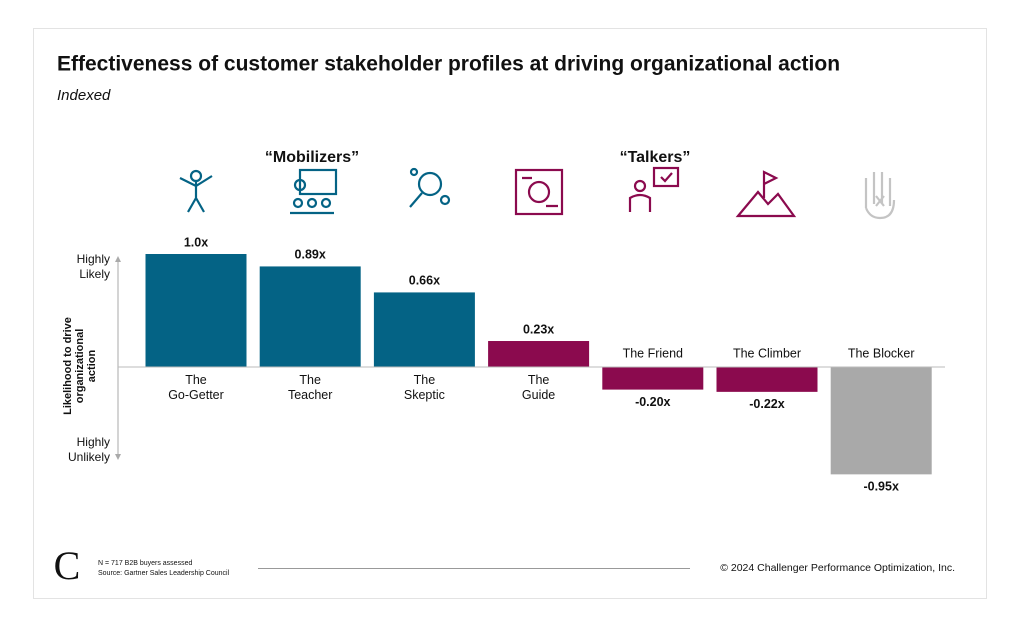 This screenshot has width=1024, height=628. Describe the element at coordinates (537, 193) in the screenshot. I see `icons` at that location.